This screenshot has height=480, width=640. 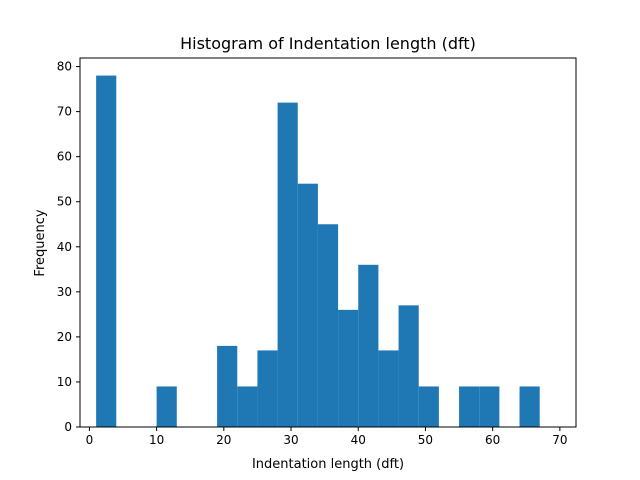 What do you see at coordinates (40, 242) in the screenshot?
I see `y-axis-label: Frequency` at bounding box center [40, 242].